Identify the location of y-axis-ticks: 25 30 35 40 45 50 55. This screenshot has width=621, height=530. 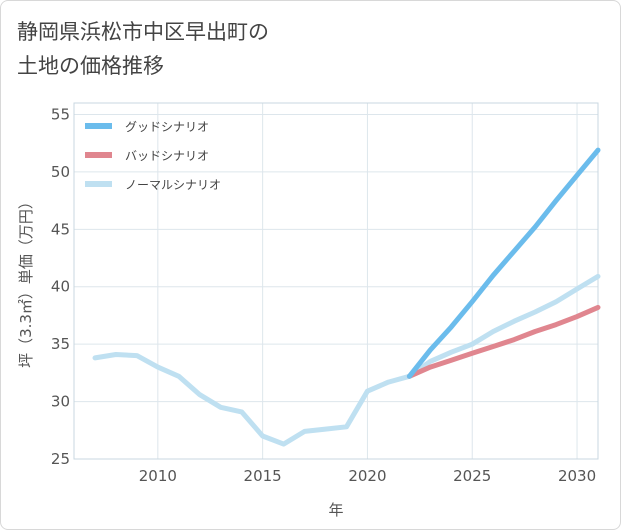
(60, 286).